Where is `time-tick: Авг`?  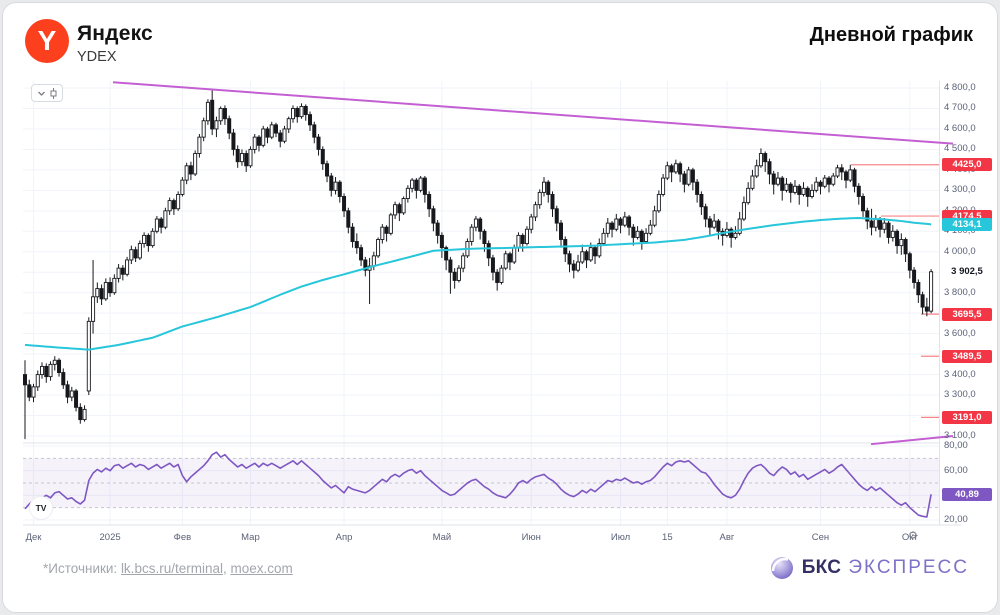 time-tick: Авг is located at coordinates (727, 537).